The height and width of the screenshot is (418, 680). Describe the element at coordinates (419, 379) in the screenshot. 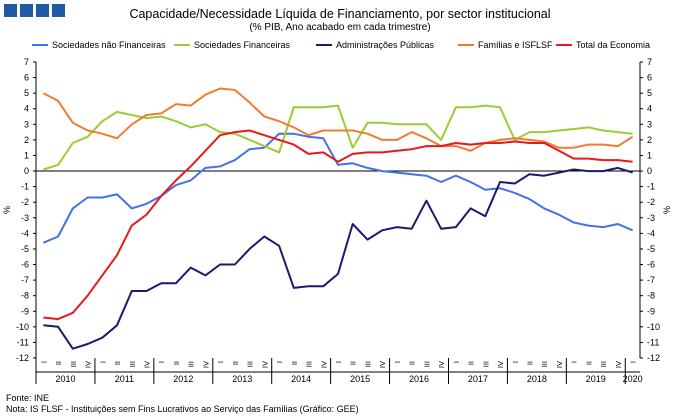

I see `x-year-label: 2016` at that location.